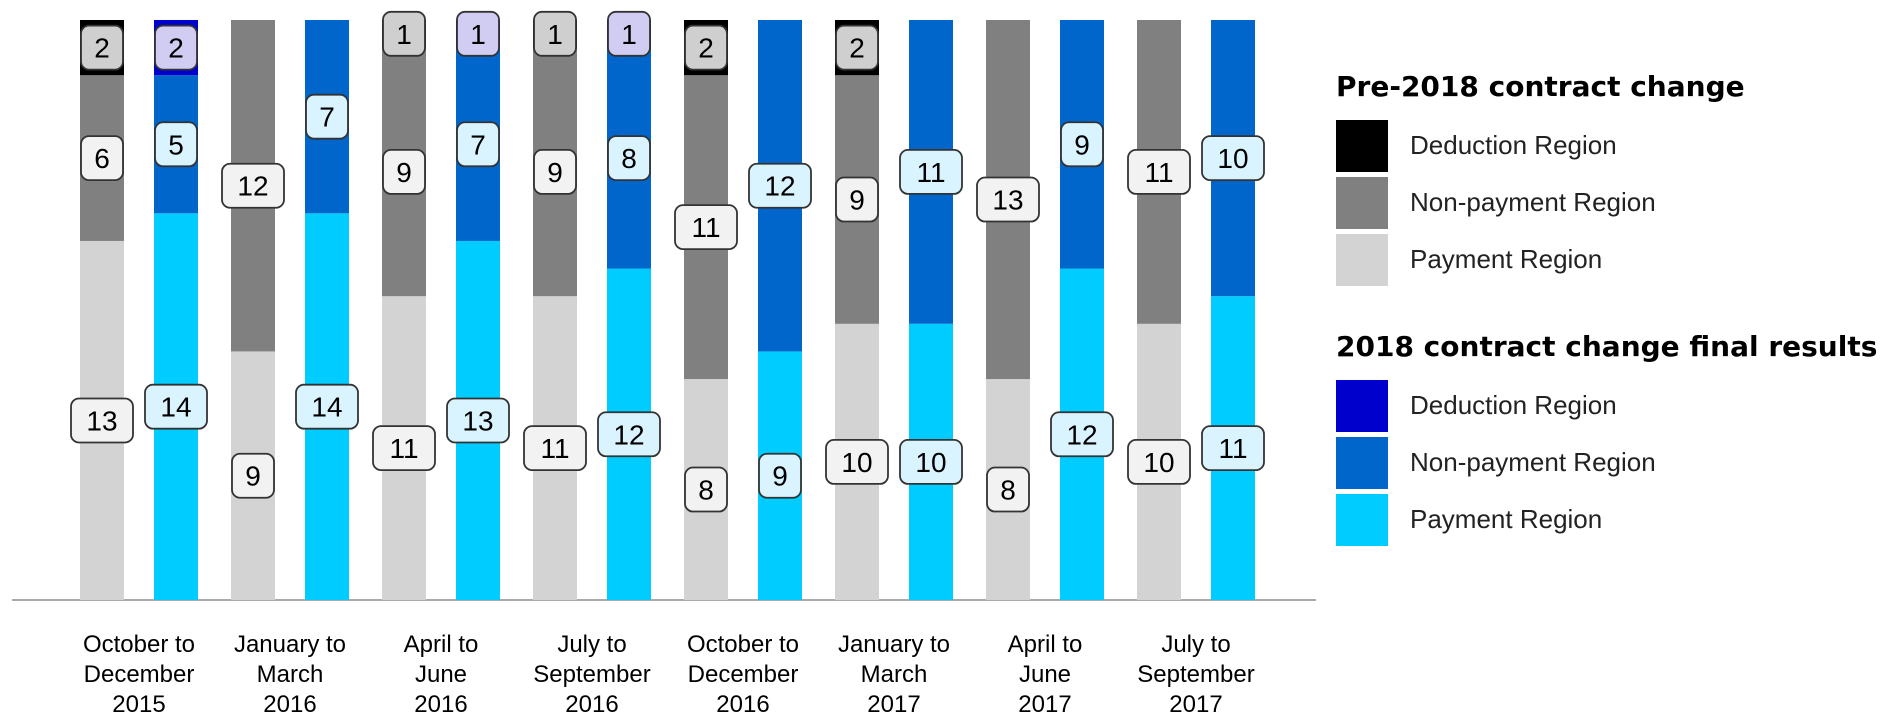  I want to click on value-label-text: 1, so click(478, 34).